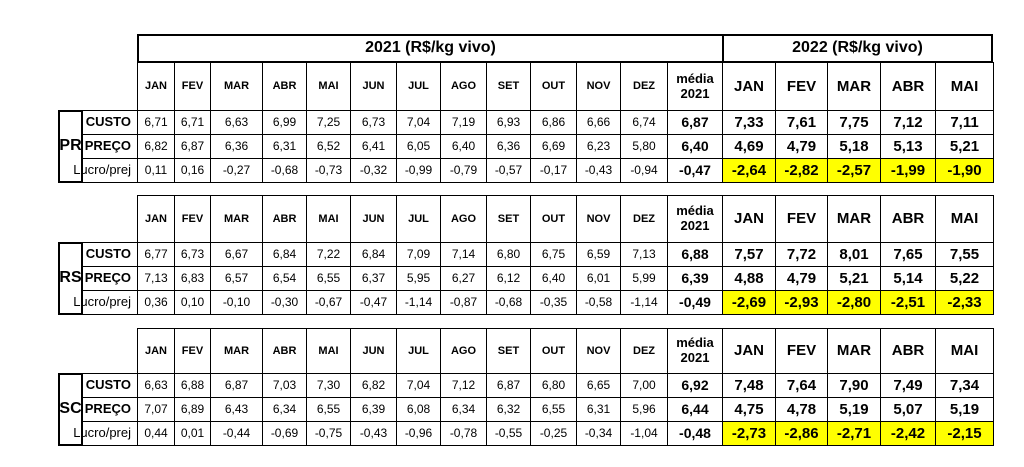 This screenshot has width=1024, height=467. I want to click on table-cell: 6,40, so click(553, 278).